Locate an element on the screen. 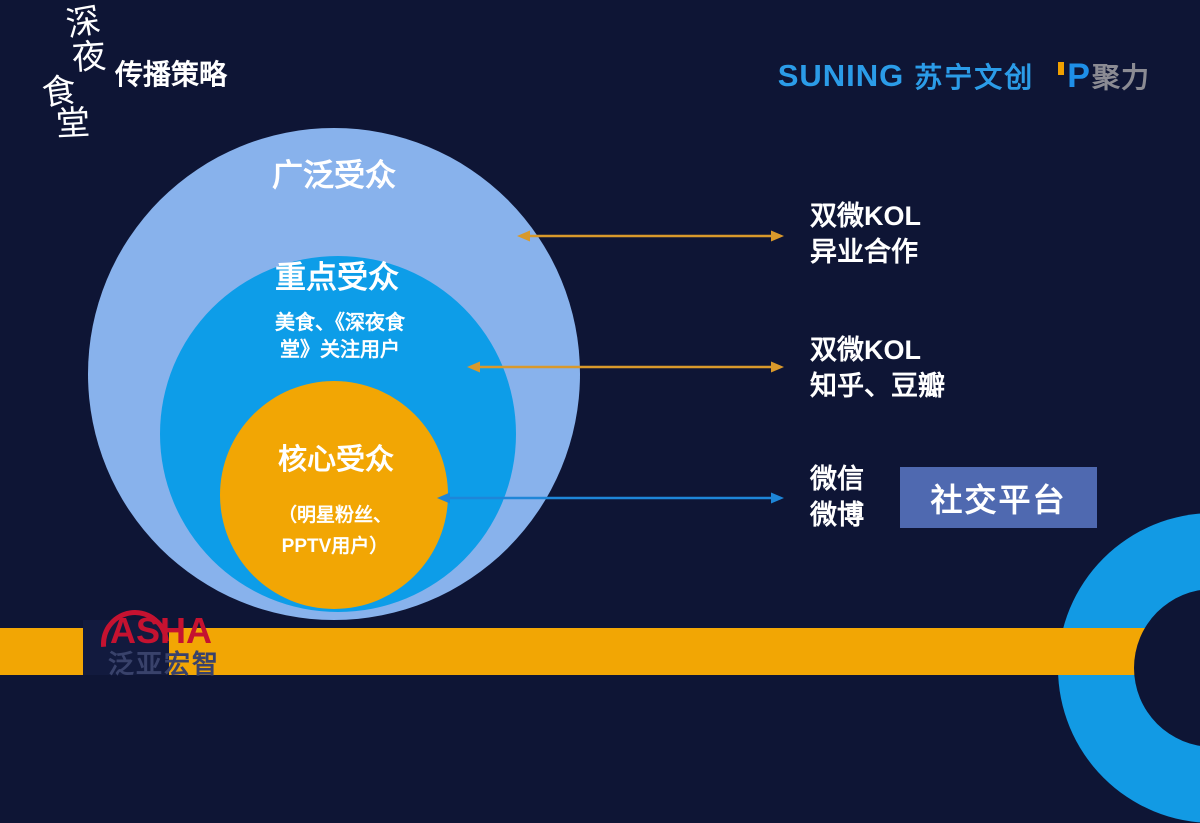 This screenshot has height=823, width=1200. key-audience-label: 重点受众 is located at coordinates (337, 277).